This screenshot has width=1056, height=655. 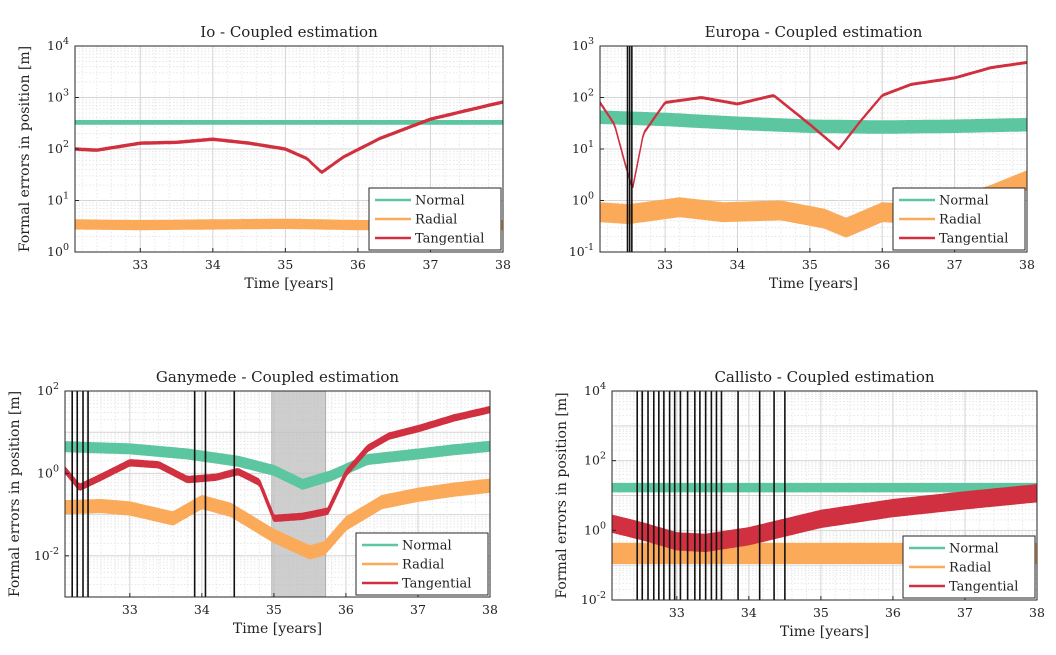 I want to click on chart-title: Europa - Coupled estimation, so click(x=814, y=32).